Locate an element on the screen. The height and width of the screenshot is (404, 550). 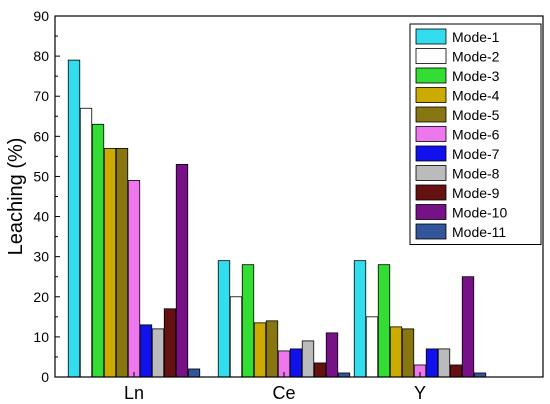
legend-label-mode-2: Mode-2 is located at coordinates (476, 57).